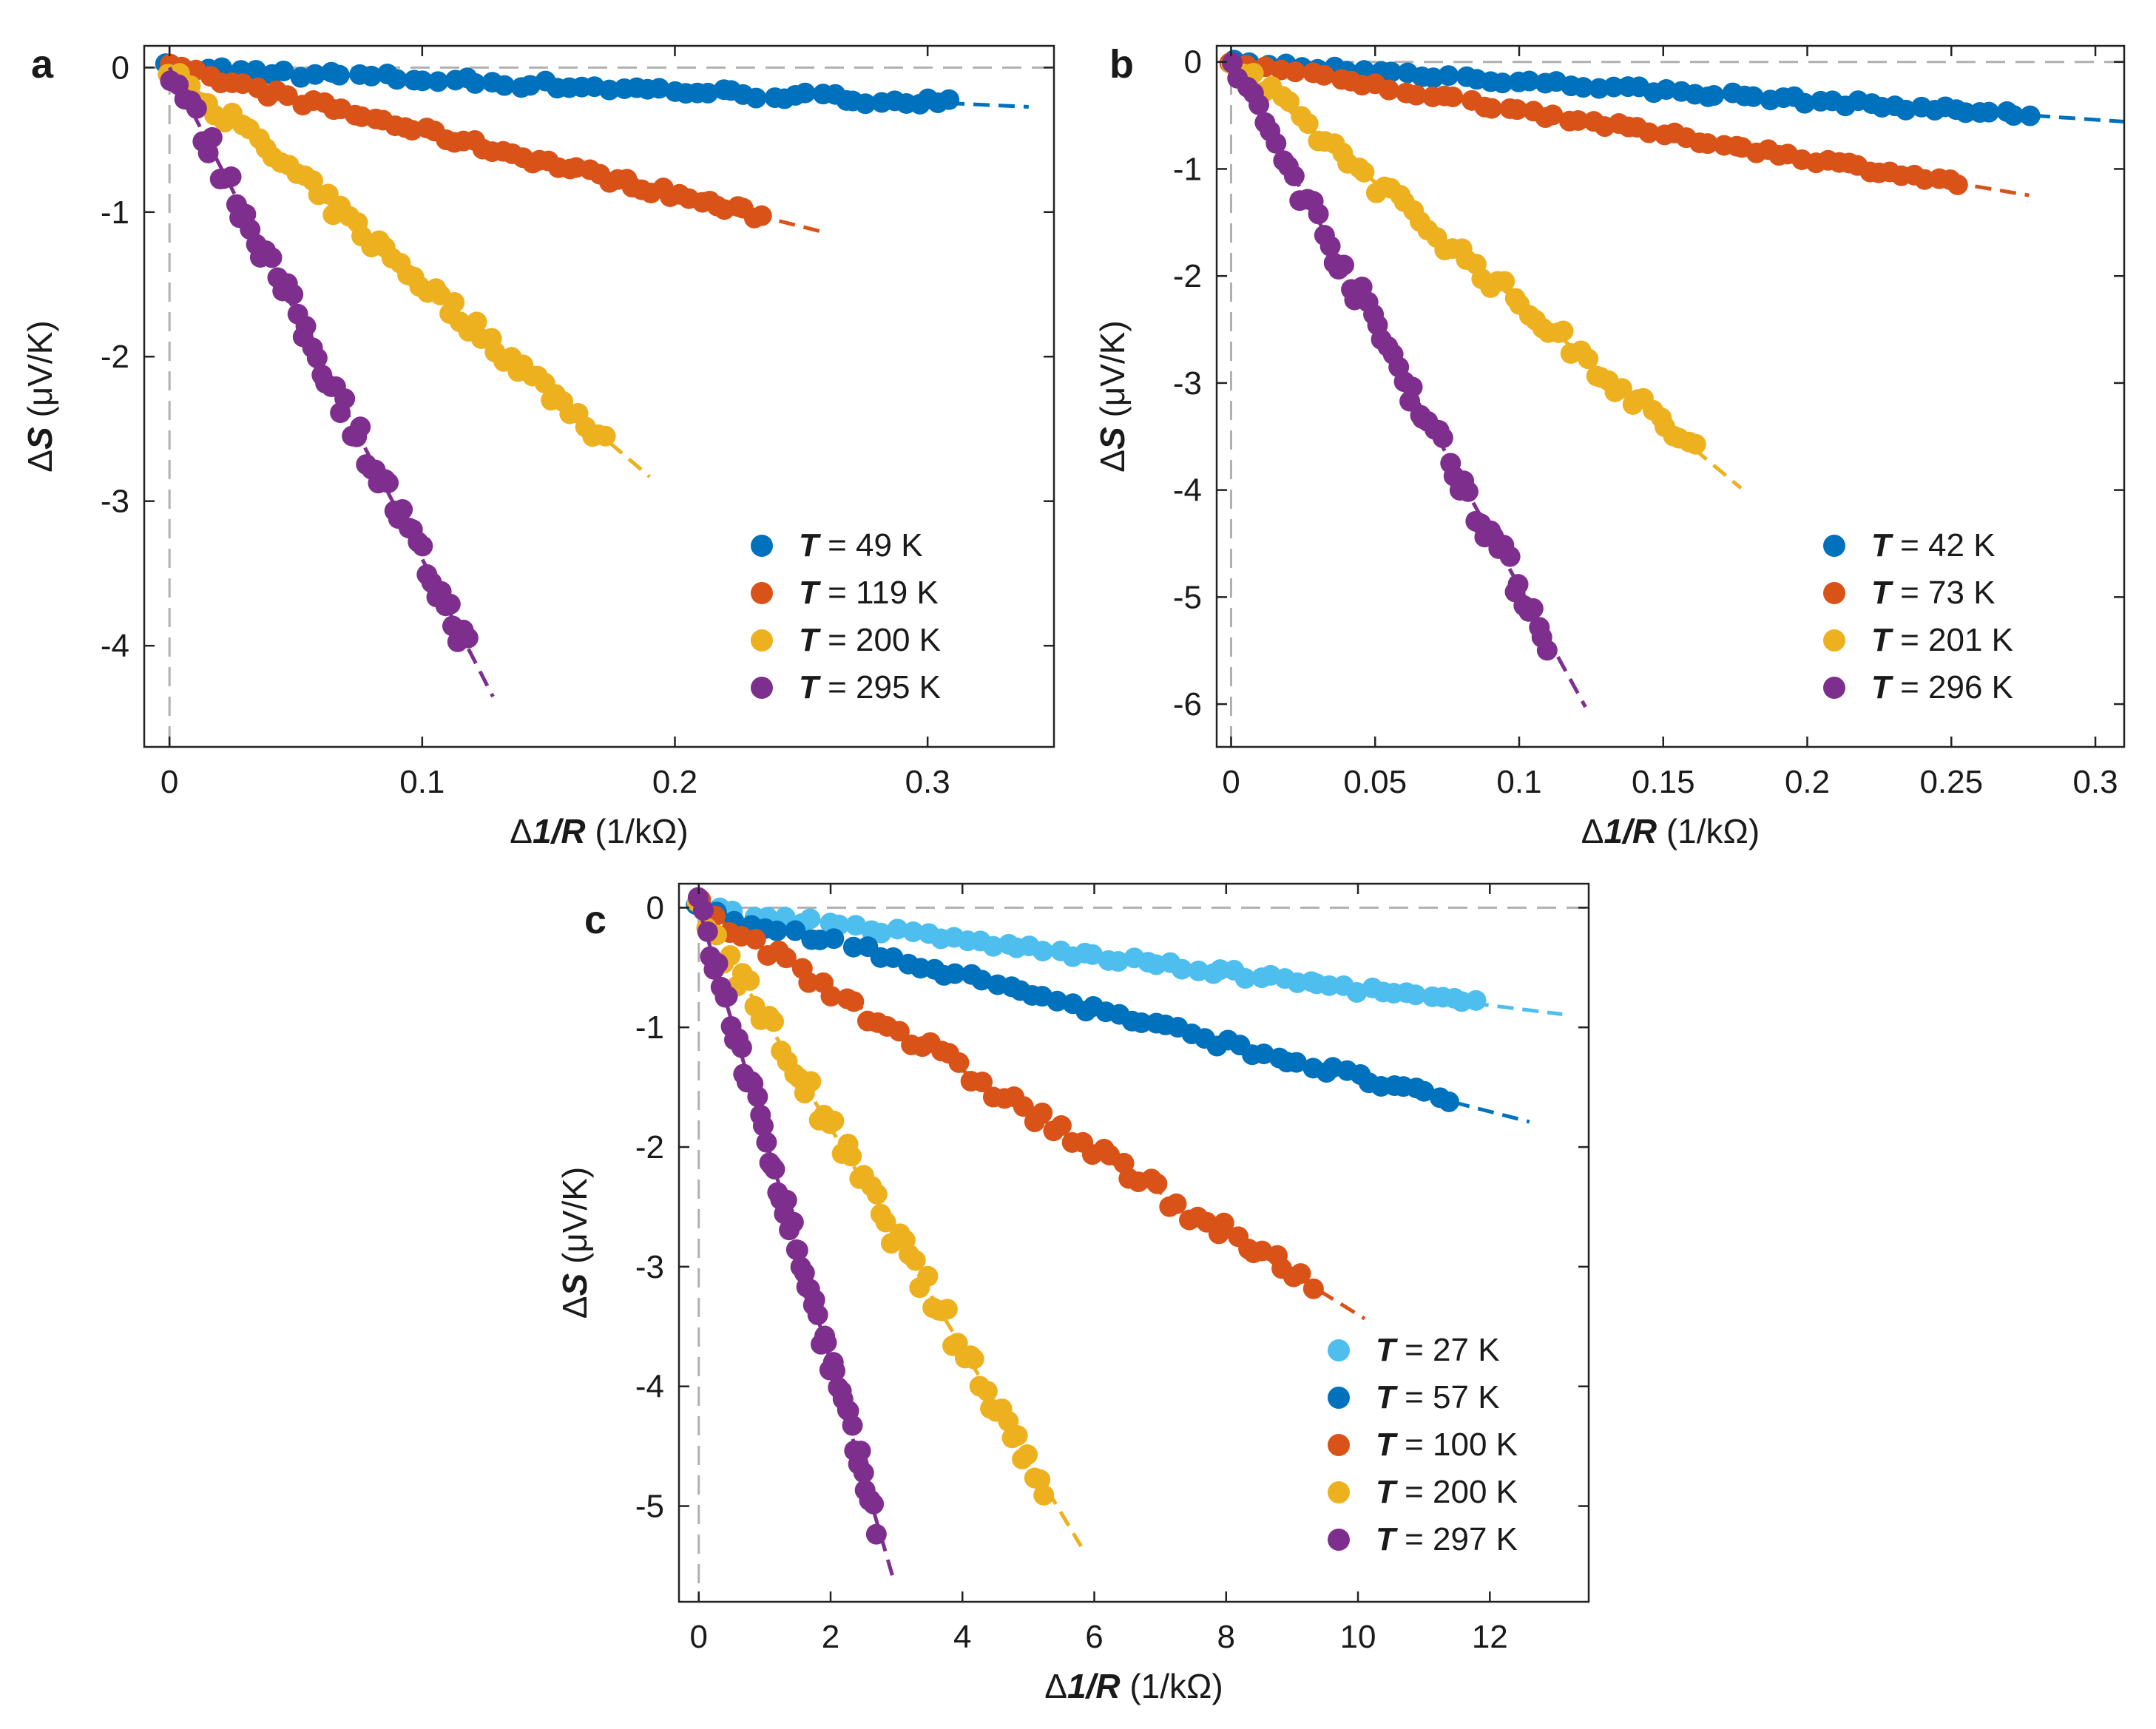  I want to click on x-tick-label: 0.05, so click(1375, 782).